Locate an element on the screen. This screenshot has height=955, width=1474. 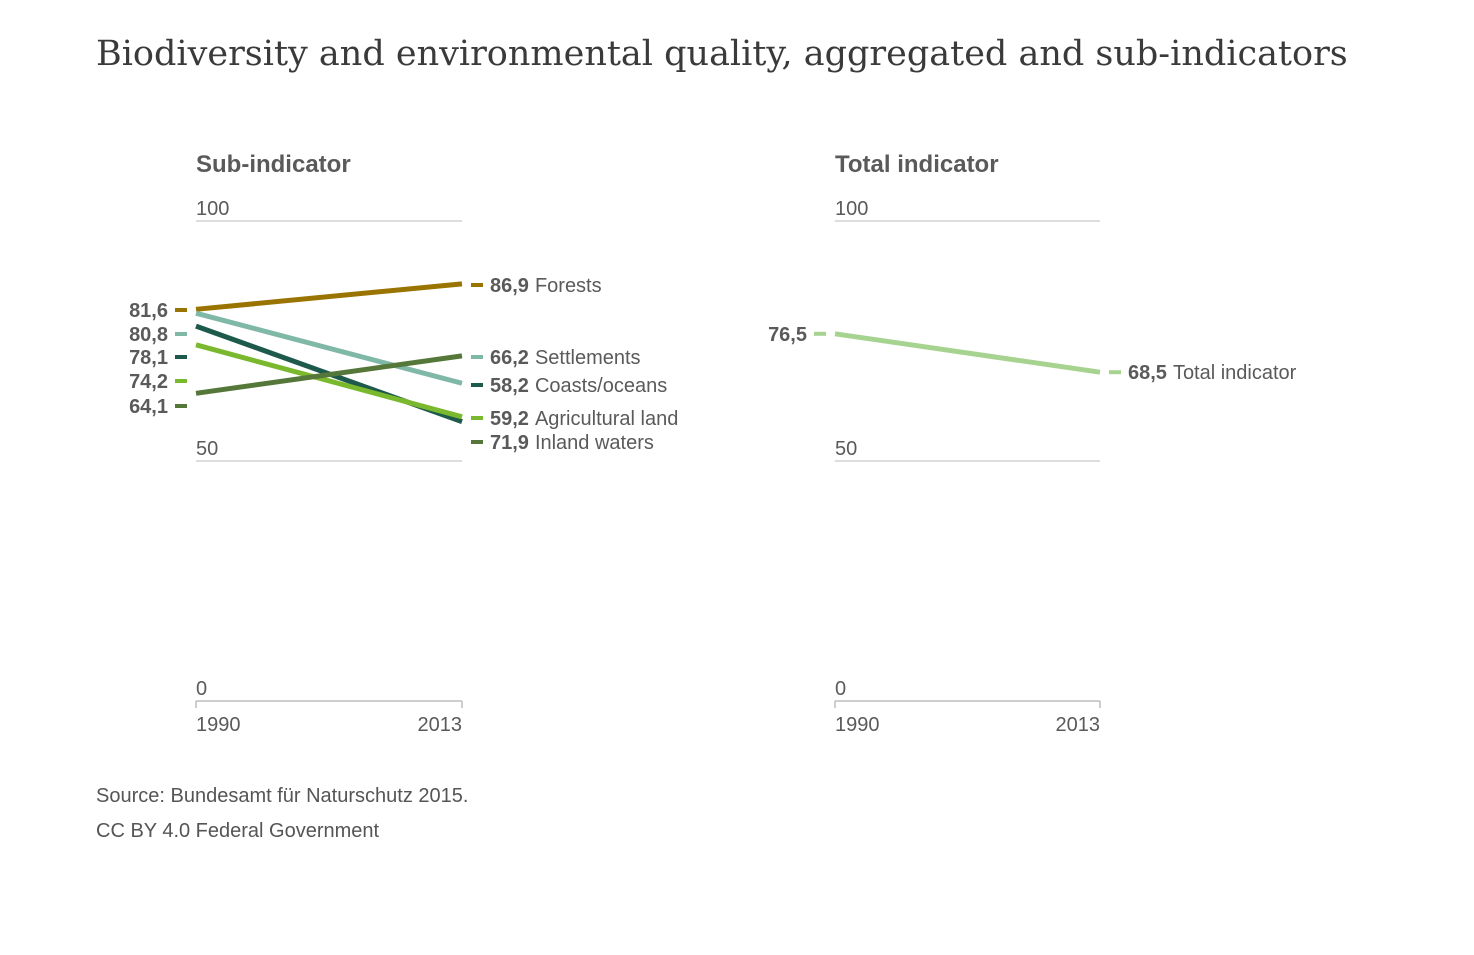
series-line-settlements is located at coordinates (329, 348).